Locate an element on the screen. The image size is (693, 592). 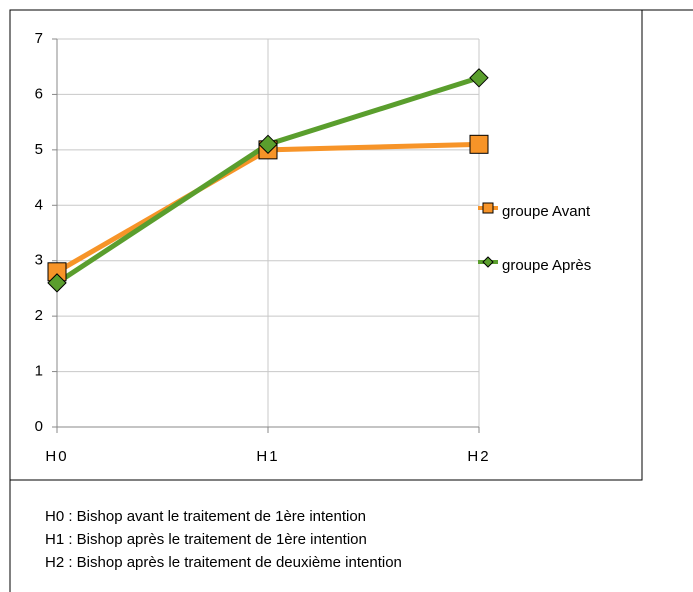
y-tick-label: 1 is located at coordinates (39, 371).